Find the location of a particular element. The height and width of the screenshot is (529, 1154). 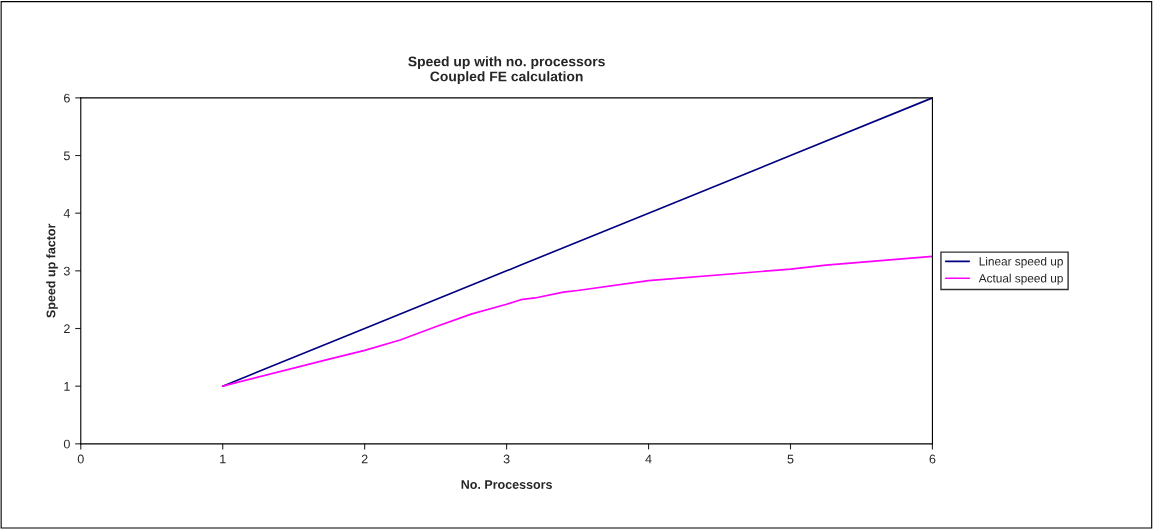

y-tick-label: 4 is located at coordinates (66, 213).